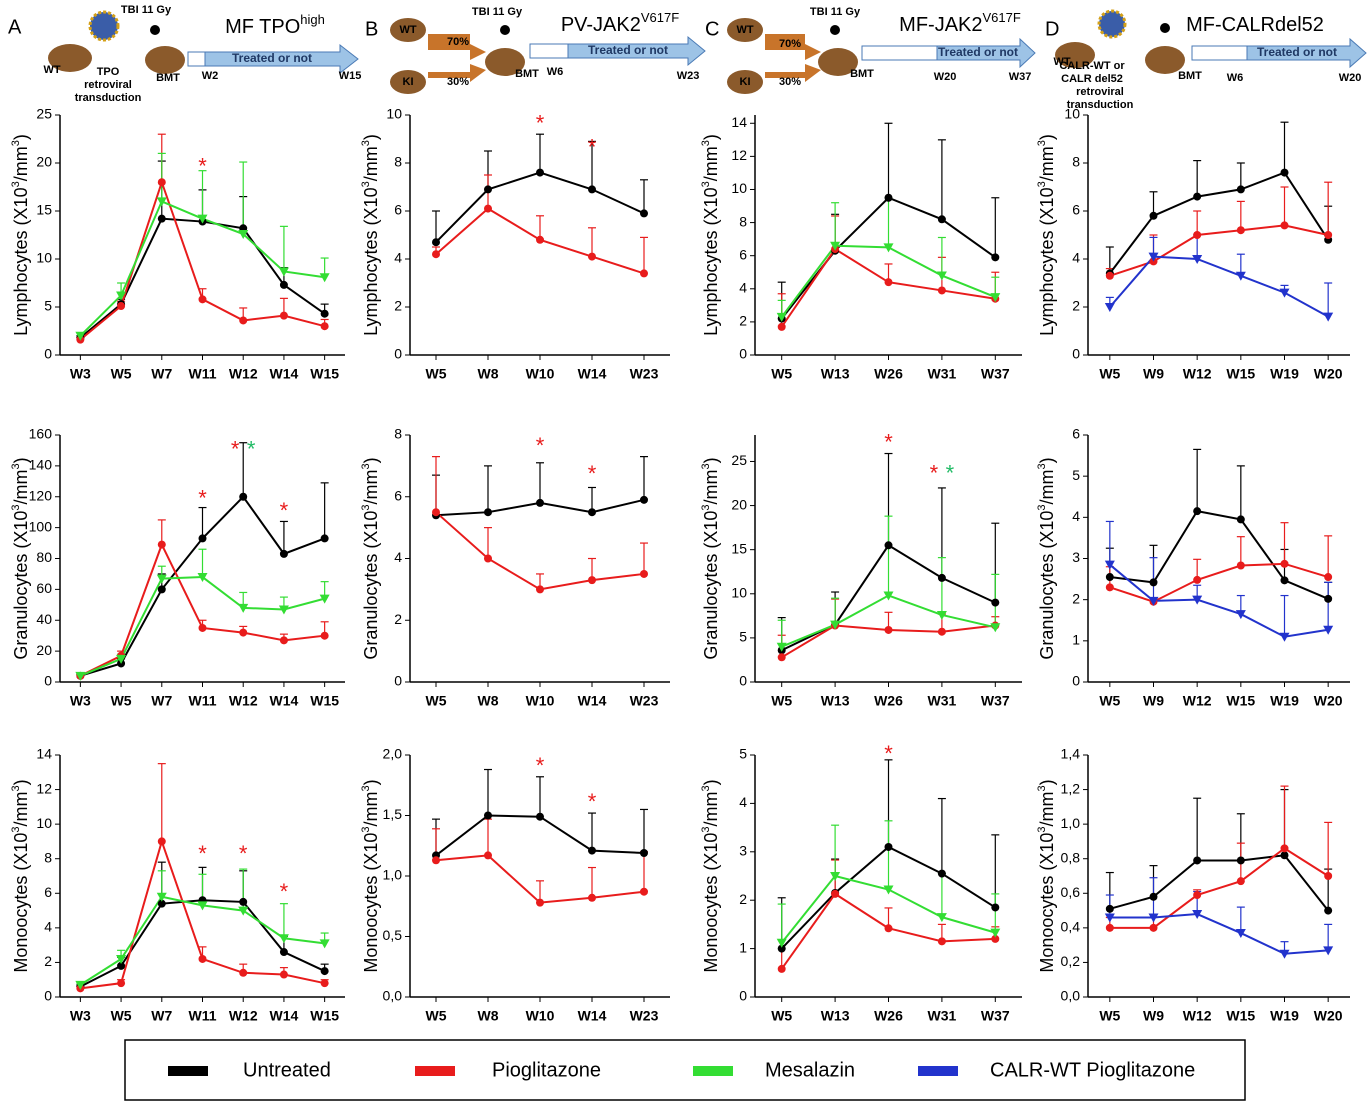  What do you see at coordinates (370, 235) in the screenshot?
I see `y-axis-label: Lymphocytes (X103/mm3)` at bounding box center [370, 235].